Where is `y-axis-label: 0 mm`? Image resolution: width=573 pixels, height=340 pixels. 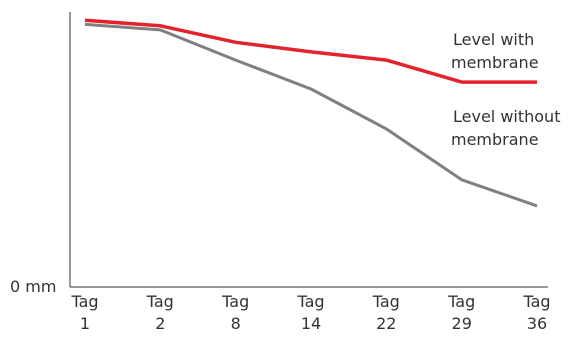 y-axis-label: 0 mm is located at coordinates (33, 286).